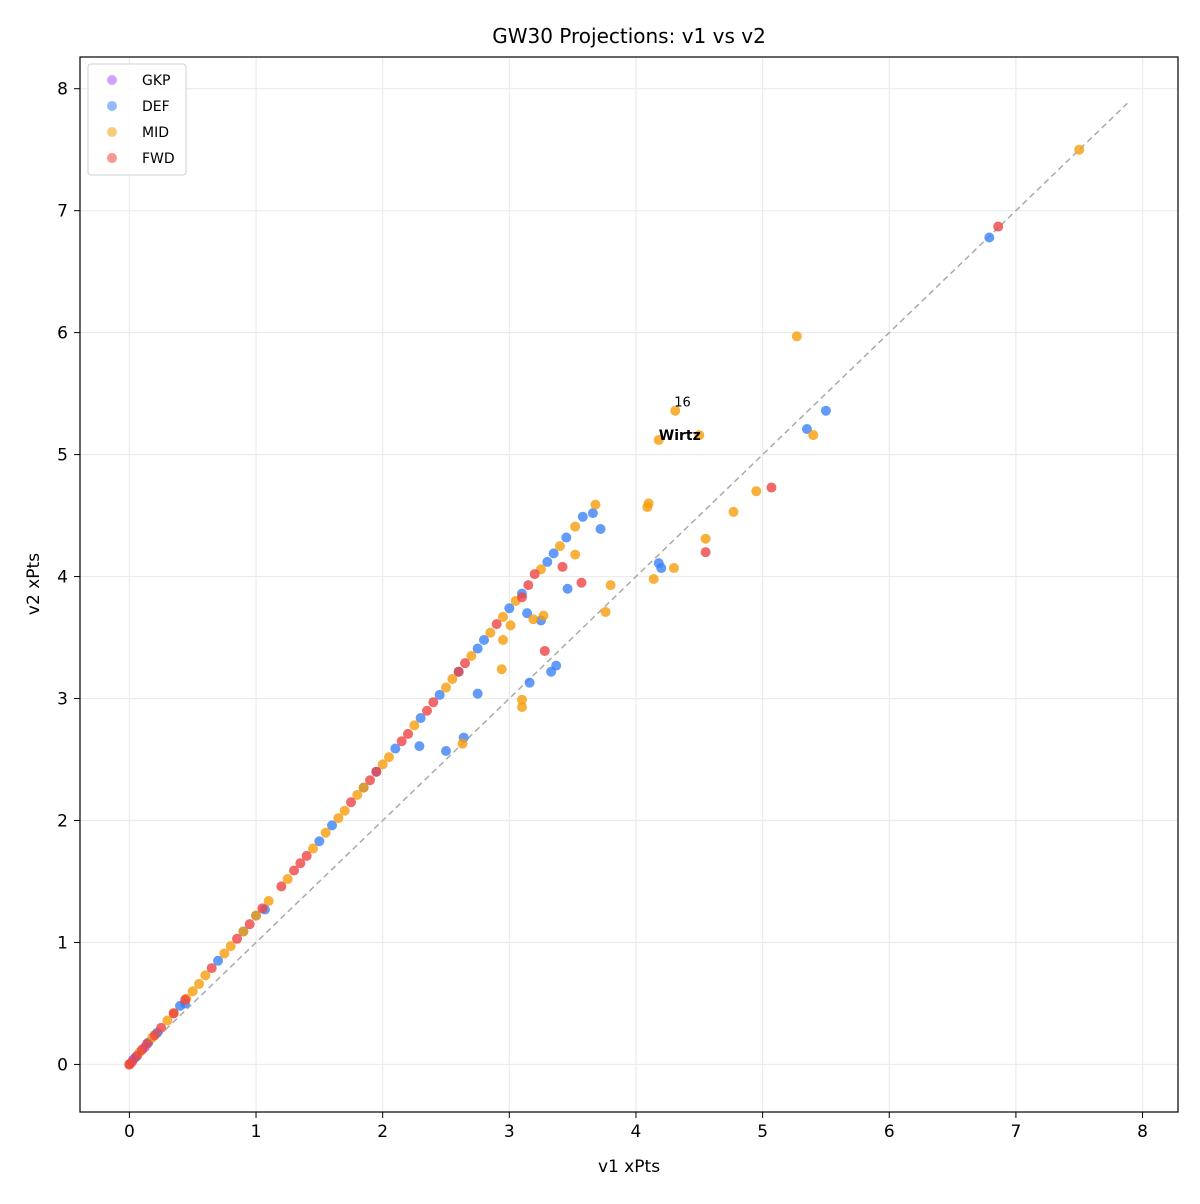 This screenshot has width=1200, height=1204. What do you see at coordinates (889, 1132) in the screenshot?
I see `x-tick-label: 6` at bounding box center [889, 1132].